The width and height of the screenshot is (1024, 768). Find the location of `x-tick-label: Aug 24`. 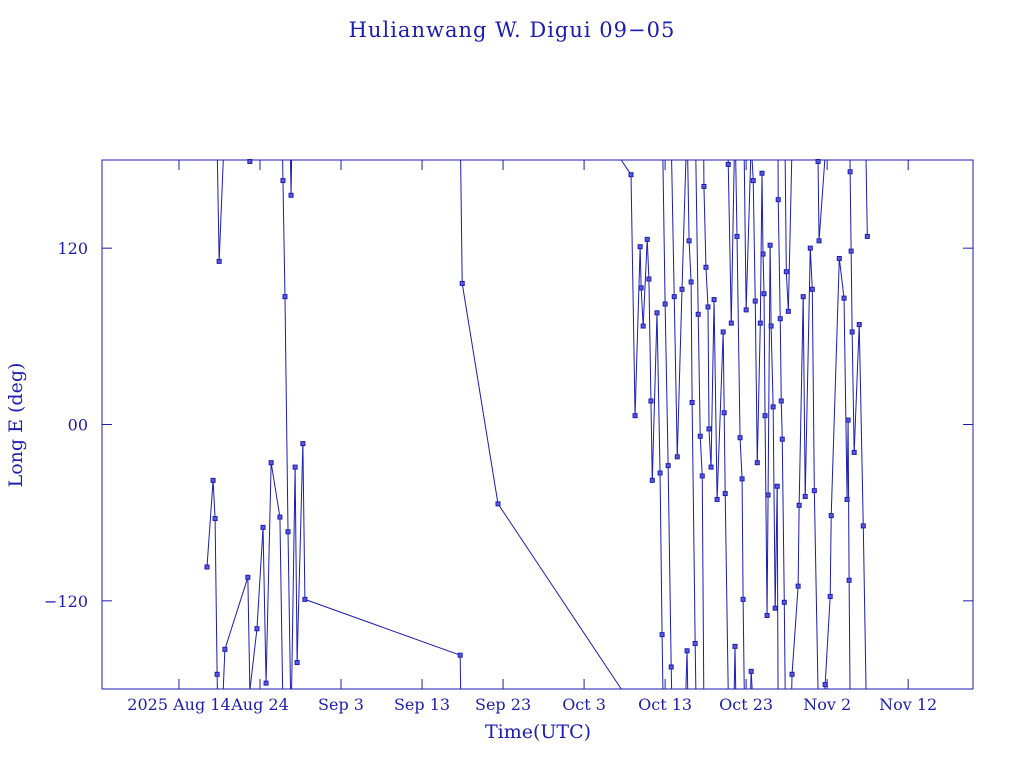

x-tick-label: Aug 24 is located at coordinates (259, 704).